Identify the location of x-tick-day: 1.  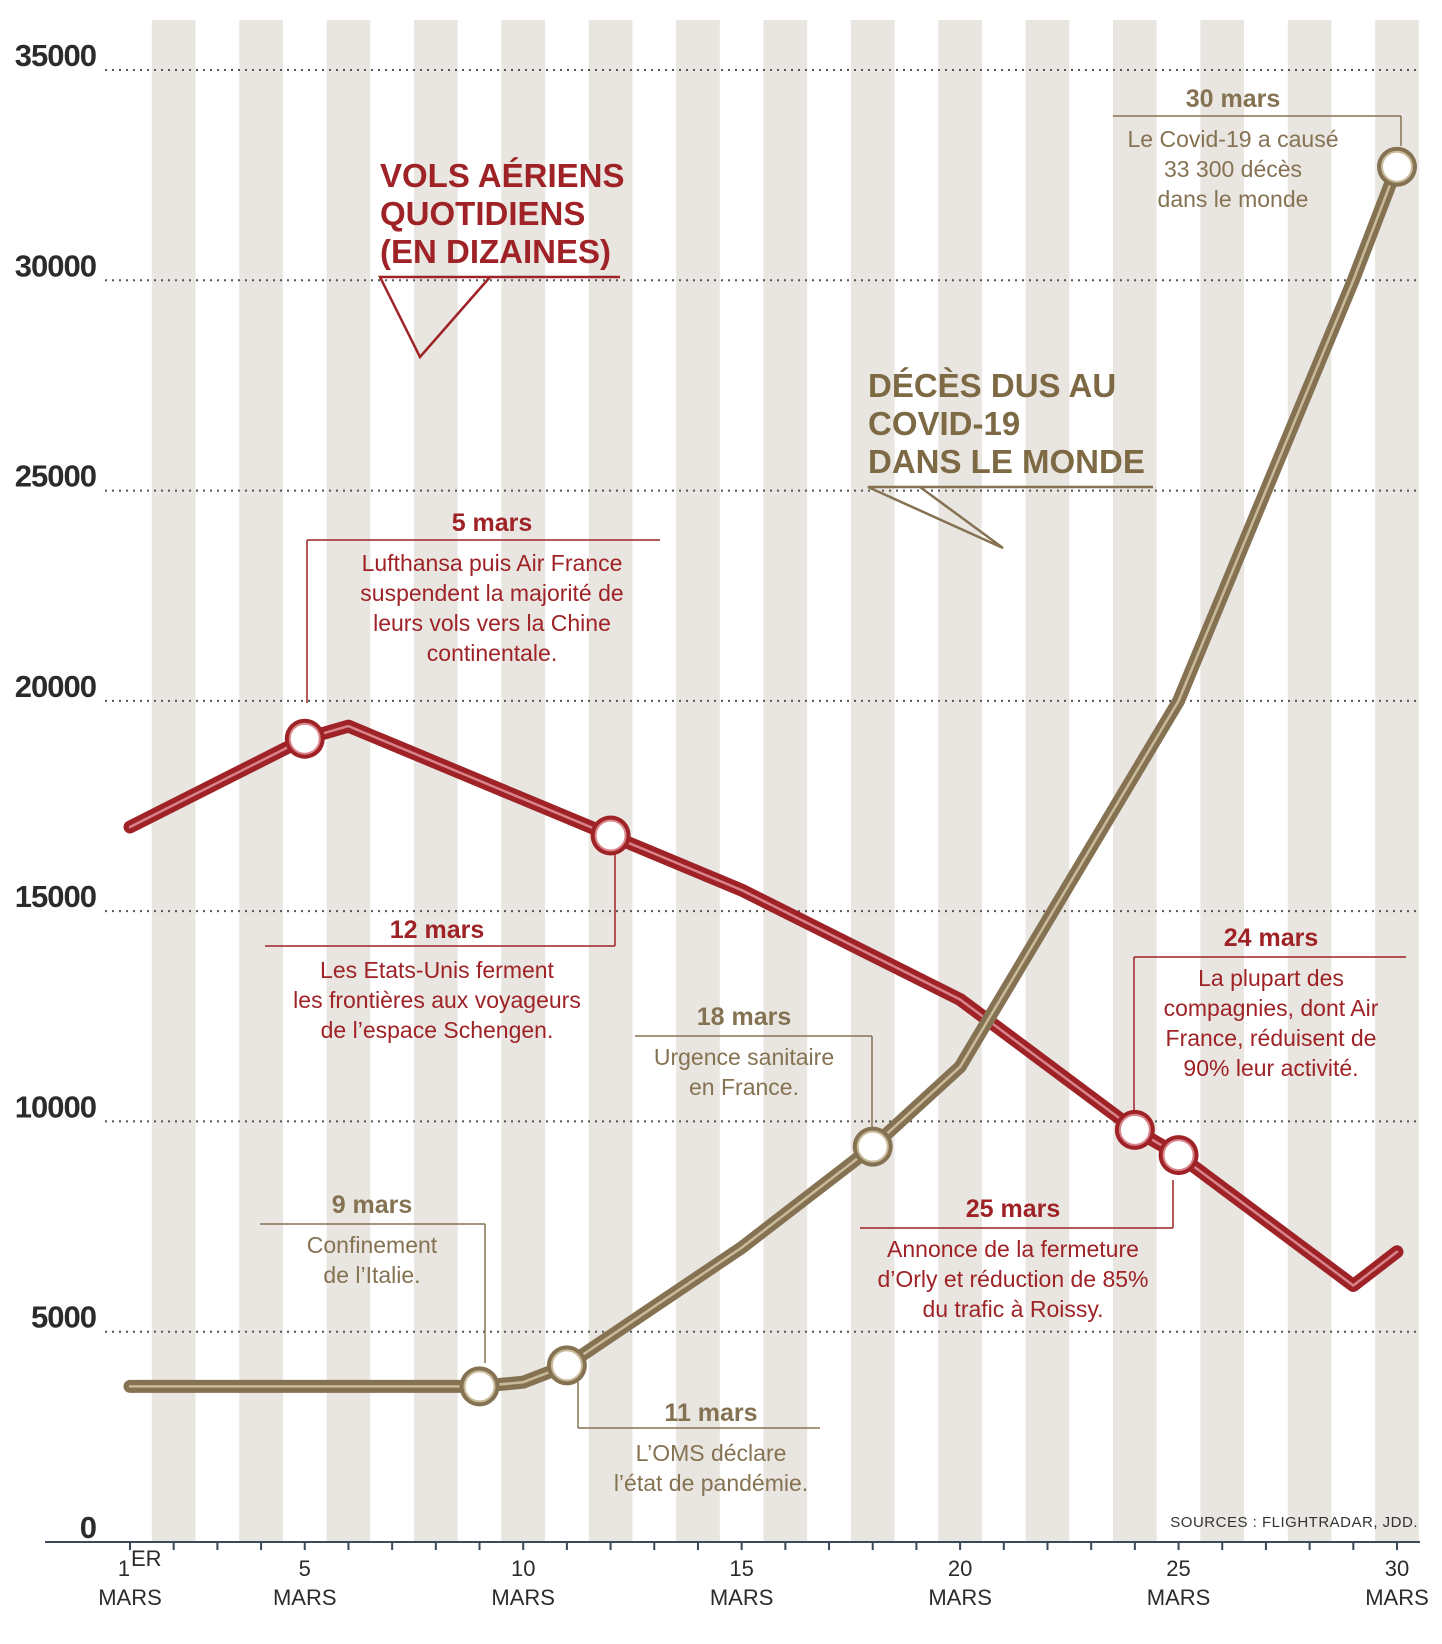
(124, 1568).